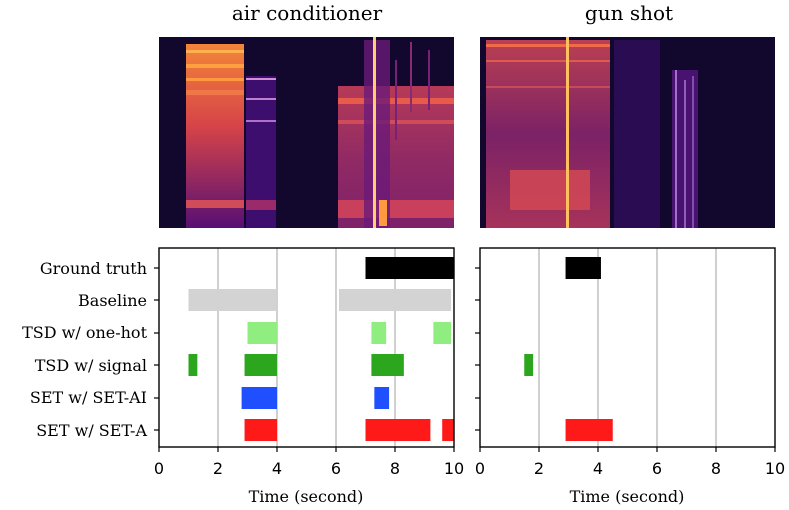 The height and width of the screenshot is (510, 789). What do you see at coordinates (598, 468) in the screenshot?
I see `xtick-label-right-4: 4` at bounding box center [598, 468].